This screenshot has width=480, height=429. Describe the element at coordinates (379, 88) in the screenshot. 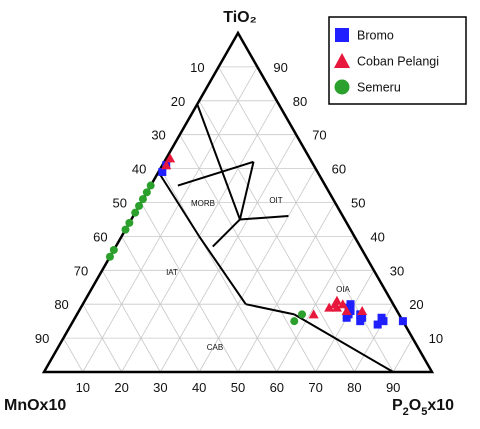

I see `legend-label-semeru: Semeru` at that location.